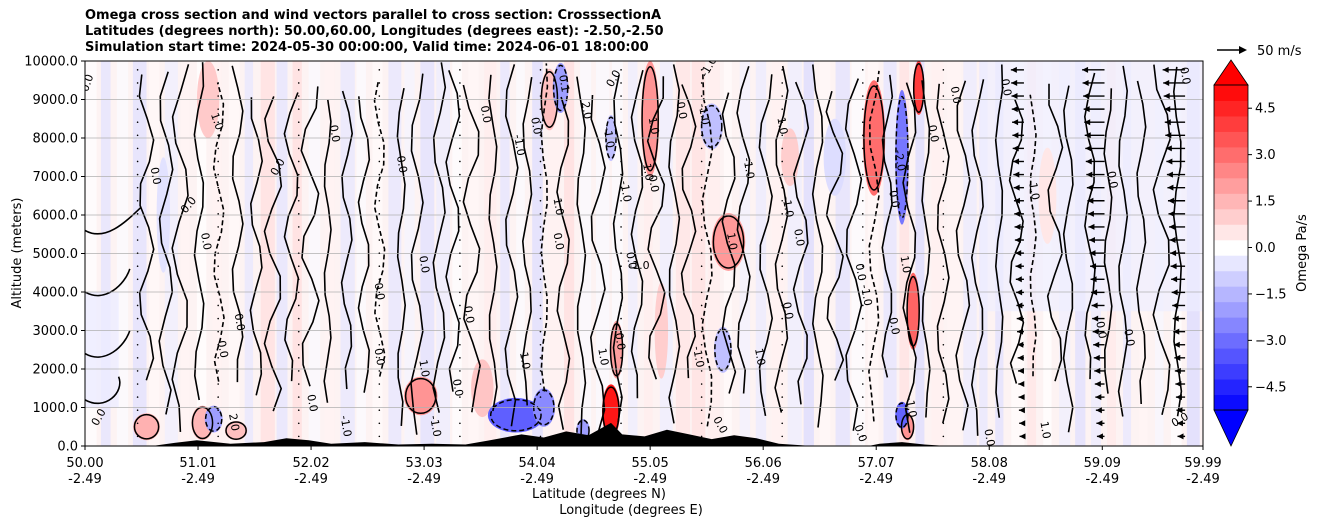 This screenshot has height=526, width=1320. Describe the element at coordinates (102, 350) in the screenshot. I see `omega-low-band` at that location.